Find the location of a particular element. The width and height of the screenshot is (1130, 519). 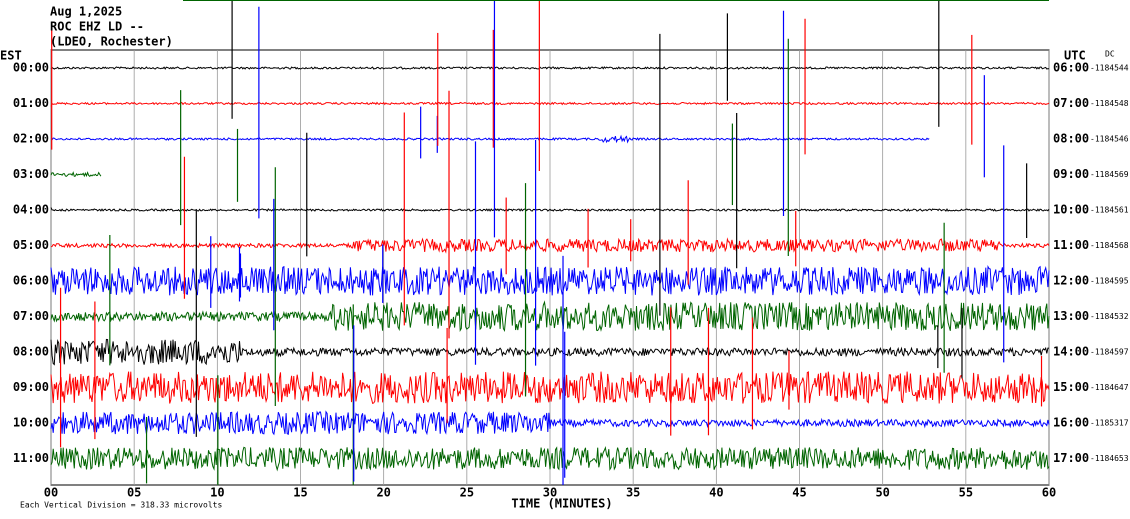

est-label: 08:00 is located at coordinates (31, 352).